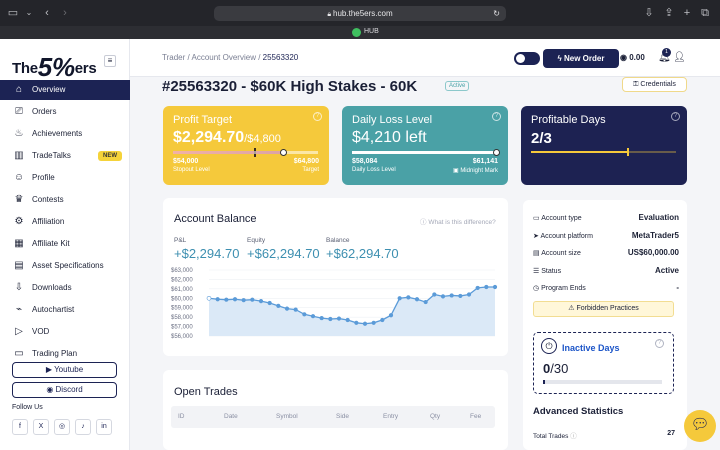 The height and width of the screenshot is (450, 720). I want to click on sidebar-item-vod: ▷ VOD, so click(65, 332).